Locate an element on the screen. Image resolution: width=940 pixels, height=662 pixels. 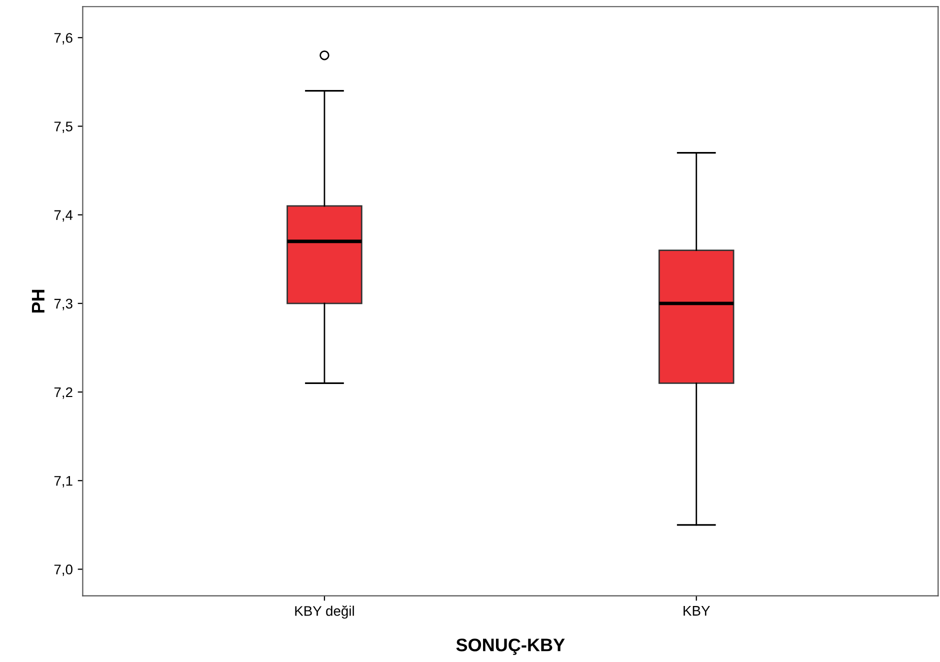
y-tick-label: 7,6 is located at coordinates (63, 38).